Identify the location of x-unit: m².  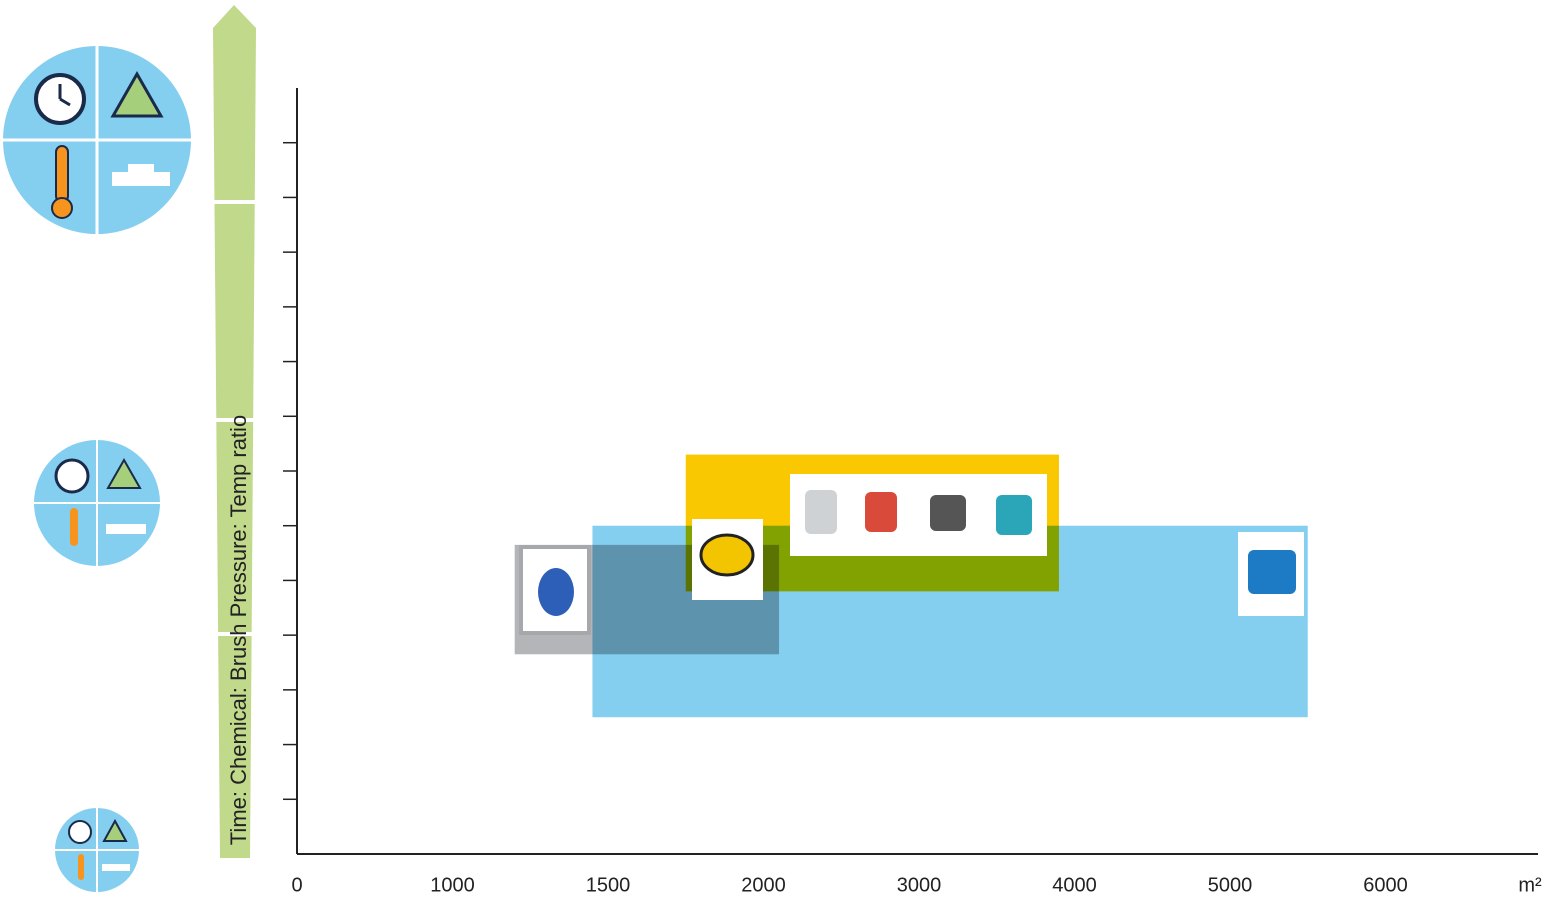
(1530, 885).